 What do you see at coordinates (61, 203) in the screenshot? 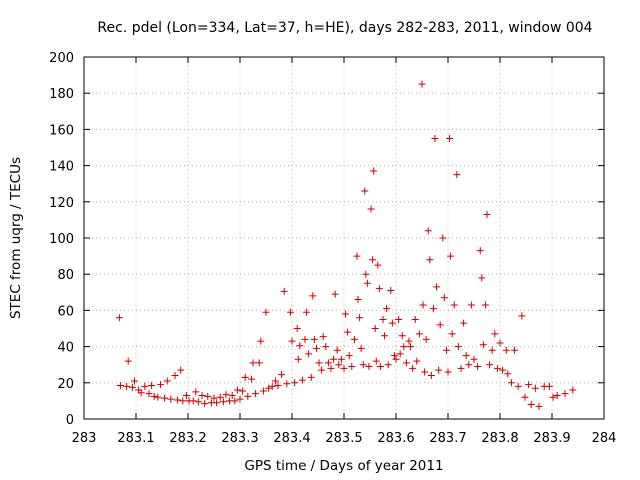
I see `y-tick-label: 120` at bounding box center [61, 203].